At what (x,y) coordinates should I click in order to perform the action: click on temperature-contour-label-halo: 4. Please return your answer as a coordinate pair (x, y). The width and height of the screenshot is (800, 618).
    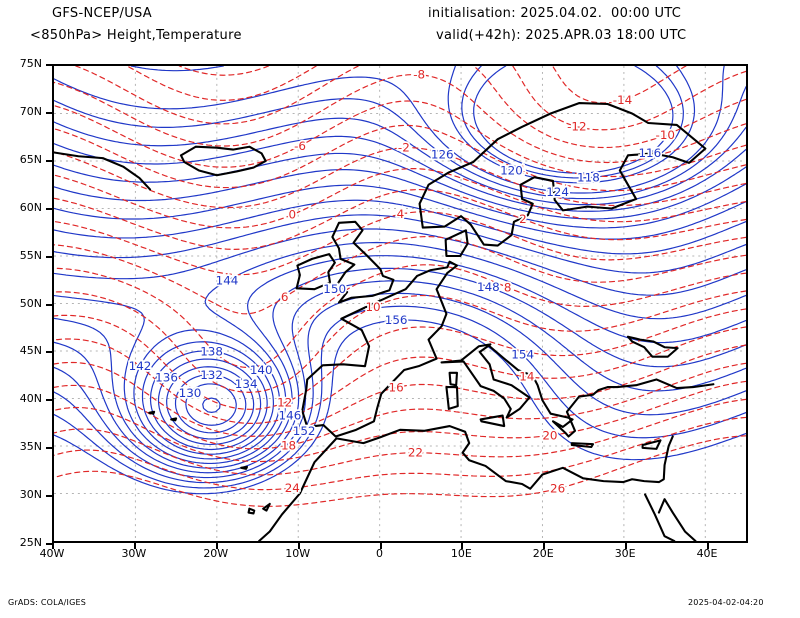
    Looking at the image, I should click on (401, 214).